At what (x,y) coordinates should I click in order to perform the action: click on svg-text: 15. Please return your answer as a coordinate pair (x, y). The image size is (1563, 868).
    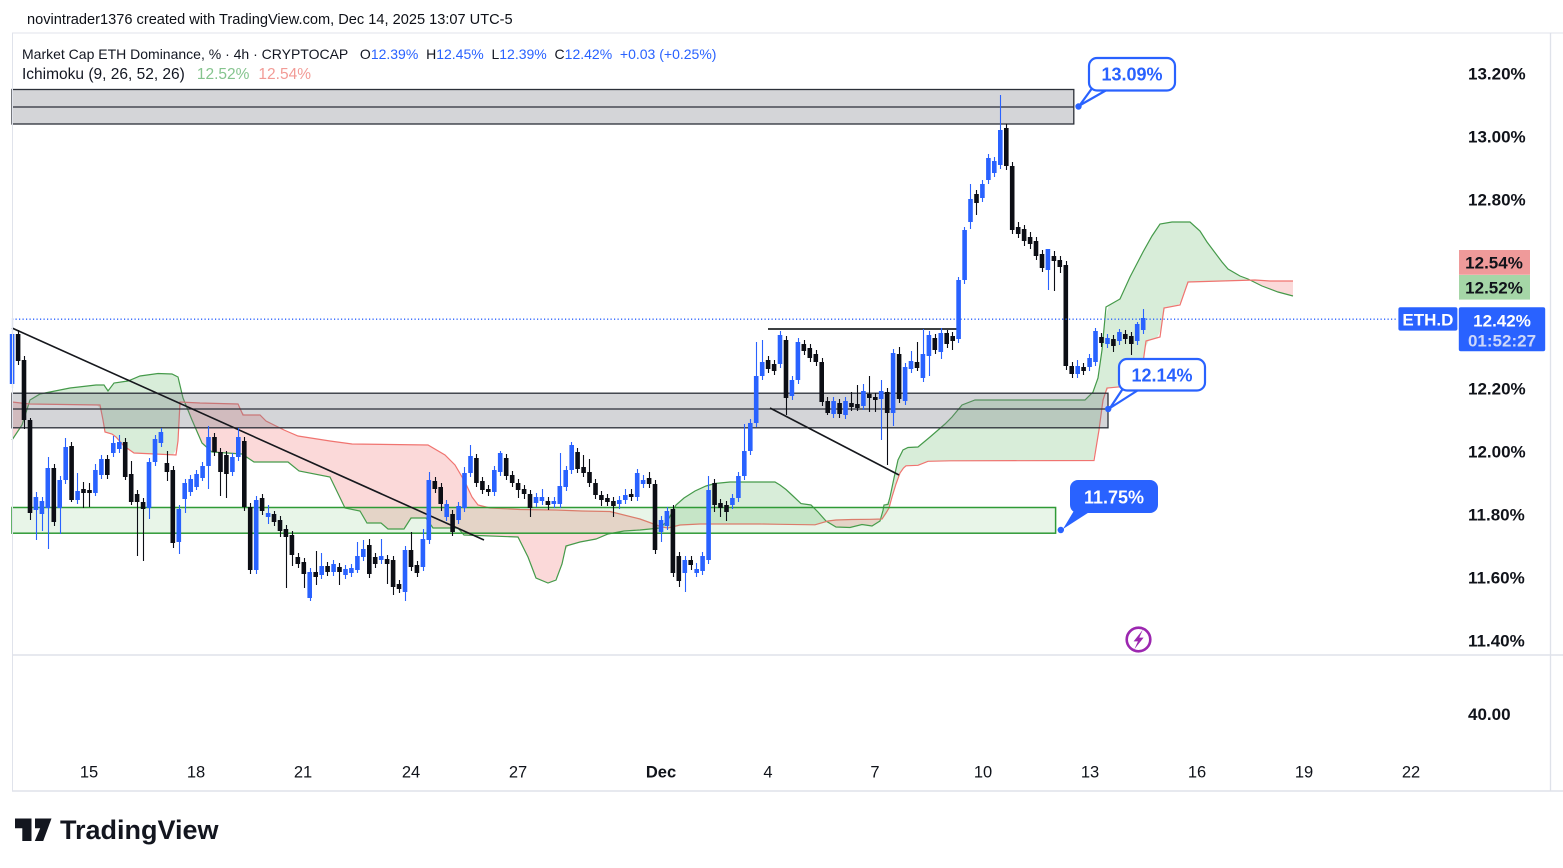
    Looking at the image, I should click on (89, 773).